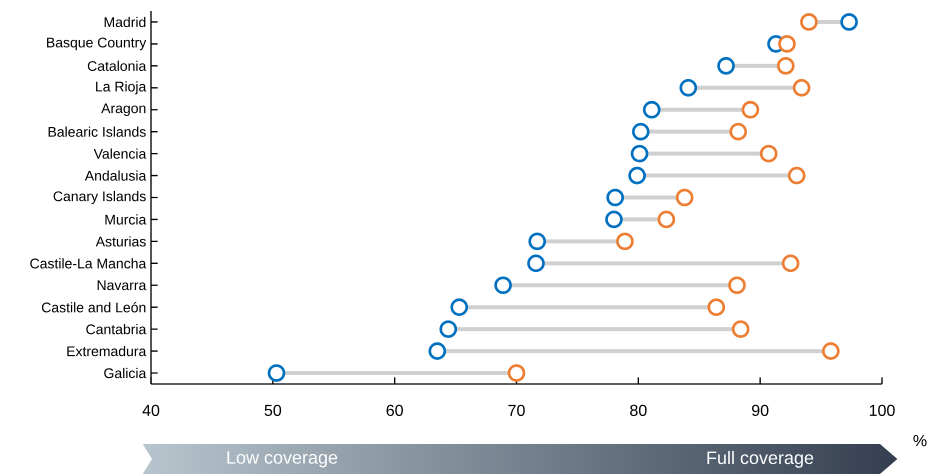  Describe the element at coordinates (97, 131) in the screenshot. I see `y-tick-label: Balearic Islands` at that location.